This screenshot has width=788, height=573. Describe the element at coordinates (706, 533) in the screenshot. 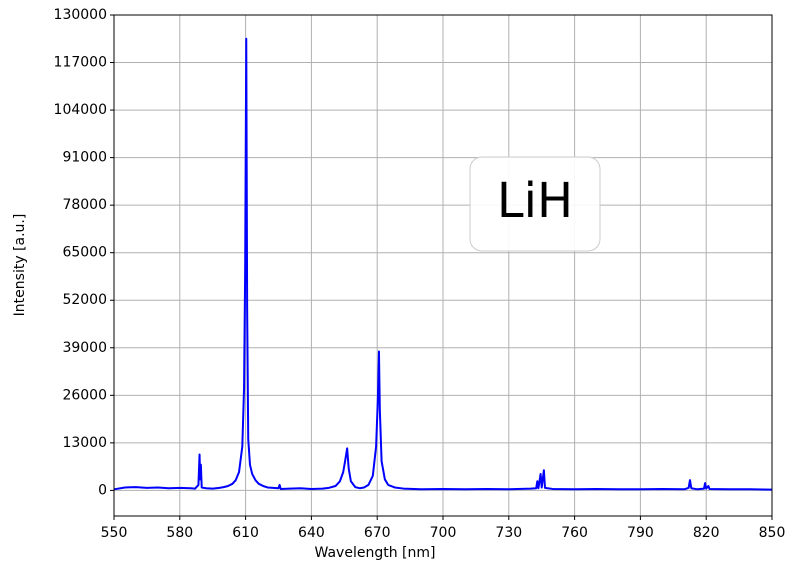

I see `x-tick-label: 820` at that location.